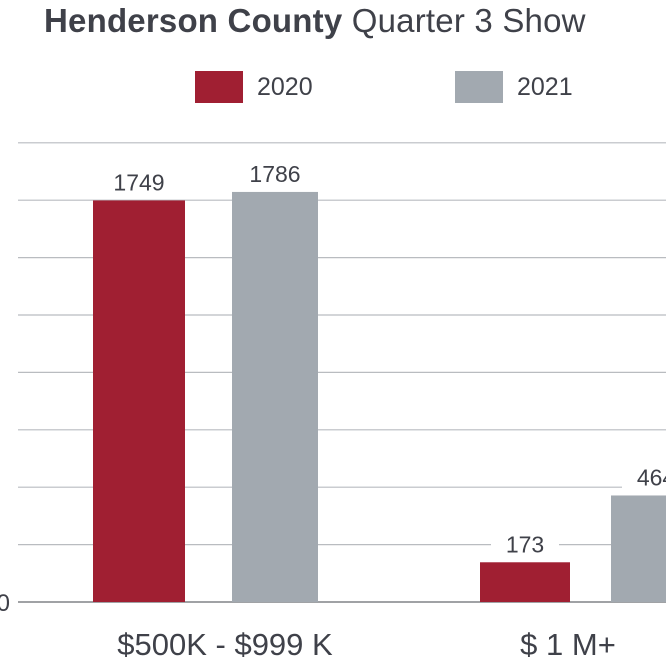  Describe the element at coordinates (479, 87) in the screenshot. I see `legend-swatch-2021` at that location.